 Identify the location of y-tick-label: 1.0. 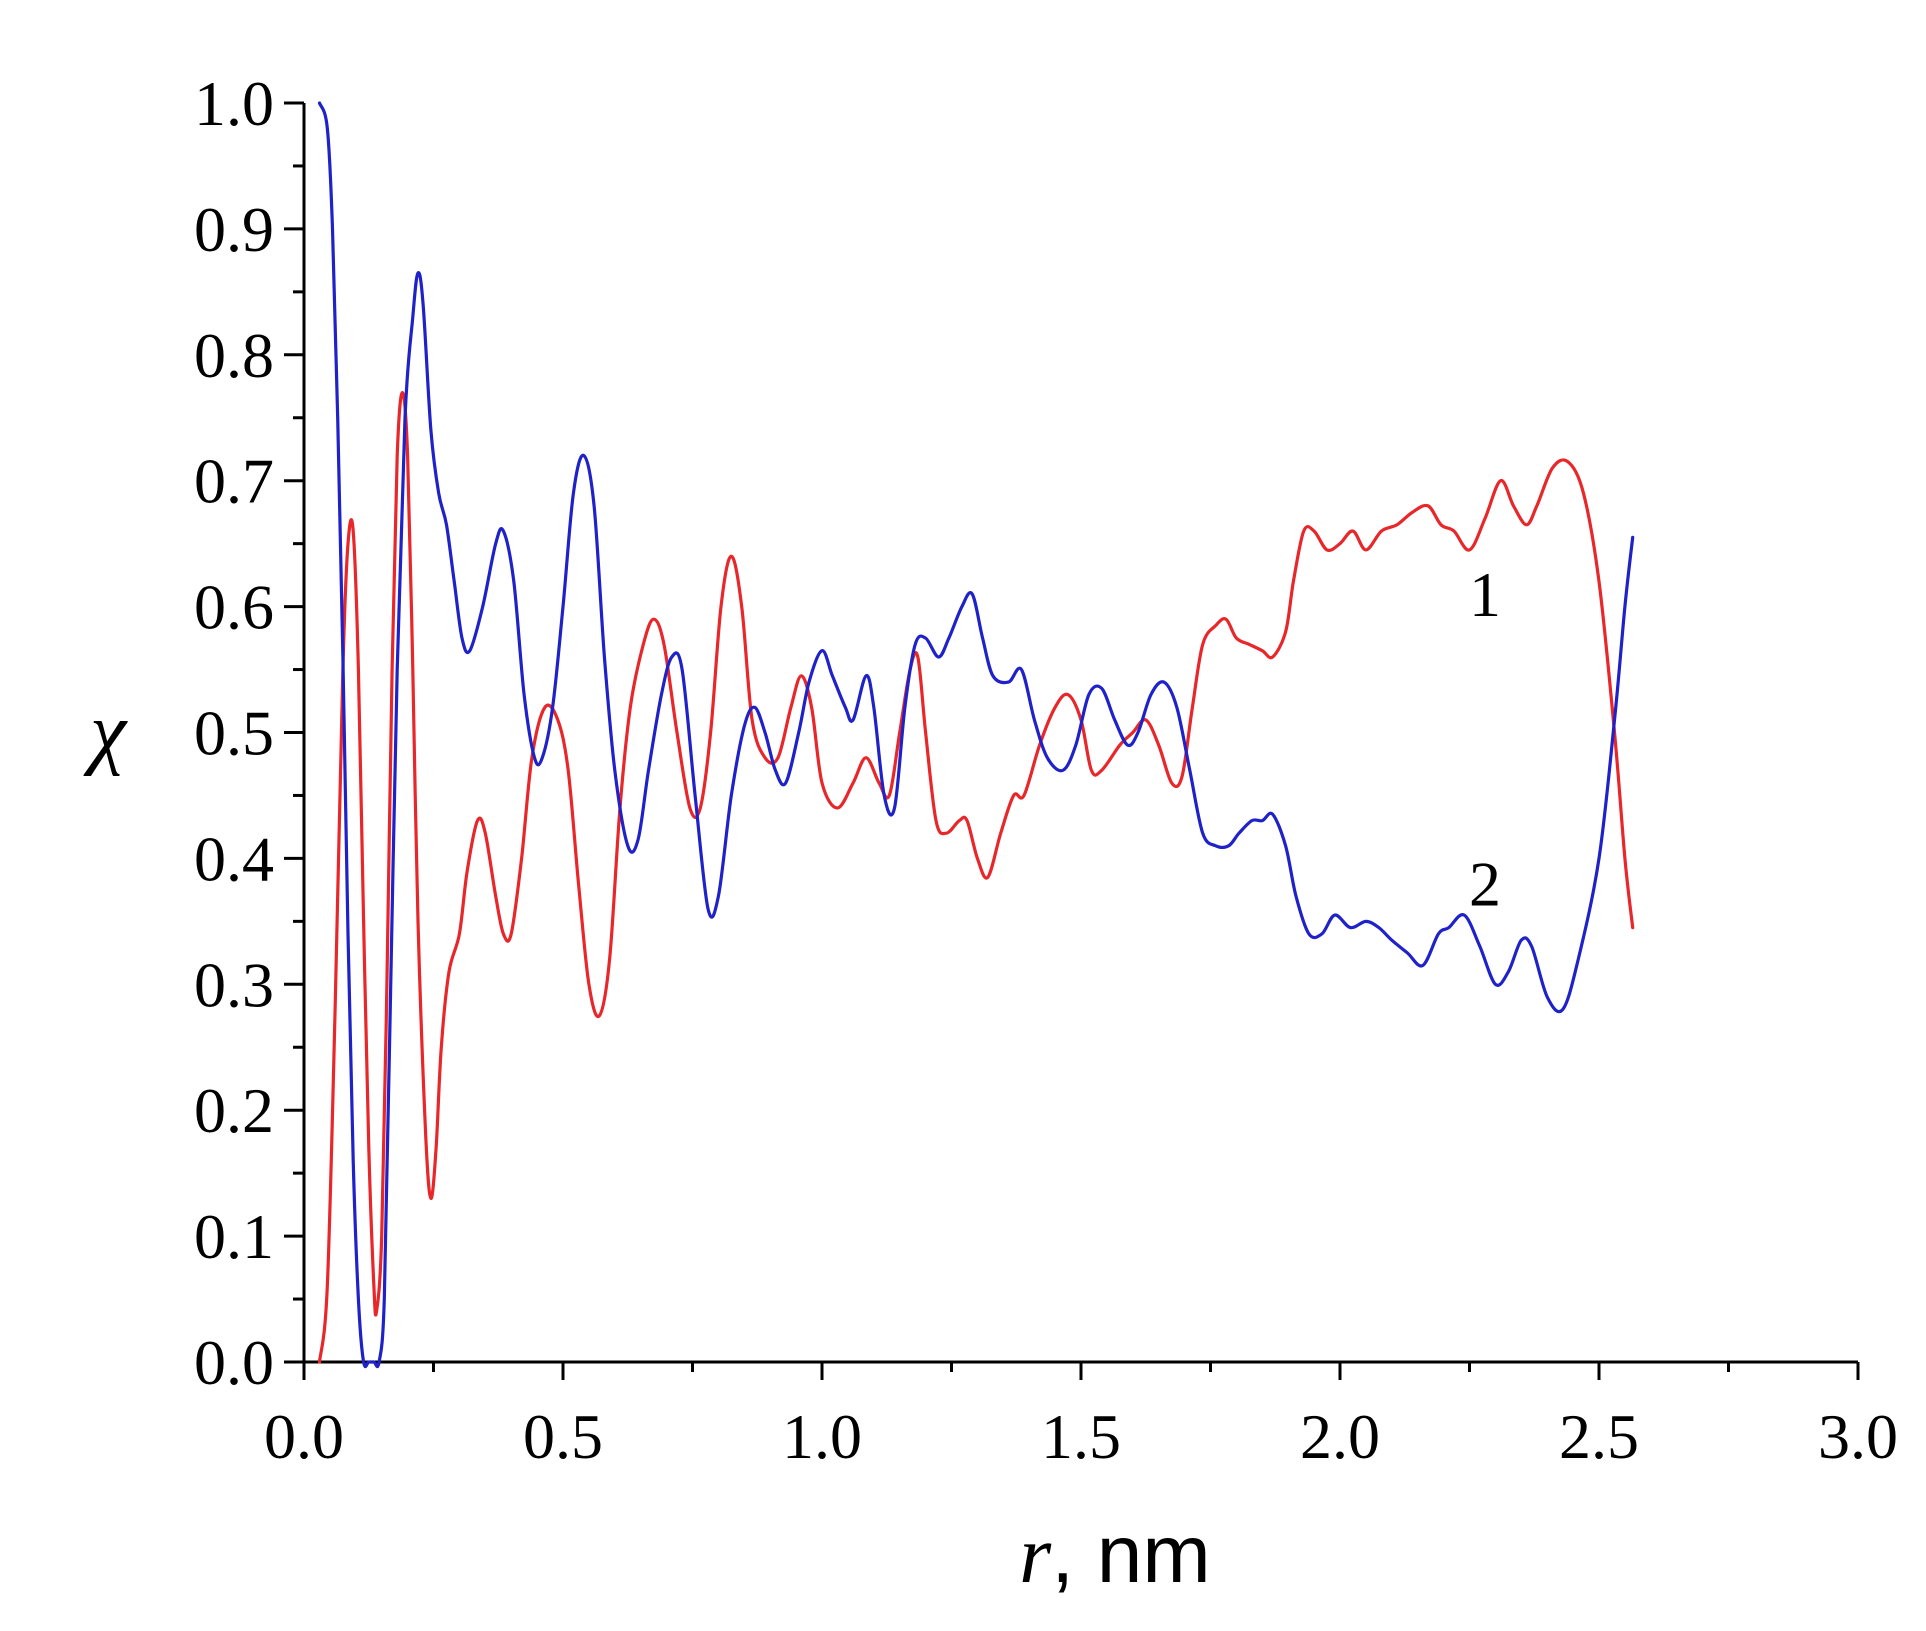
(234, 103).